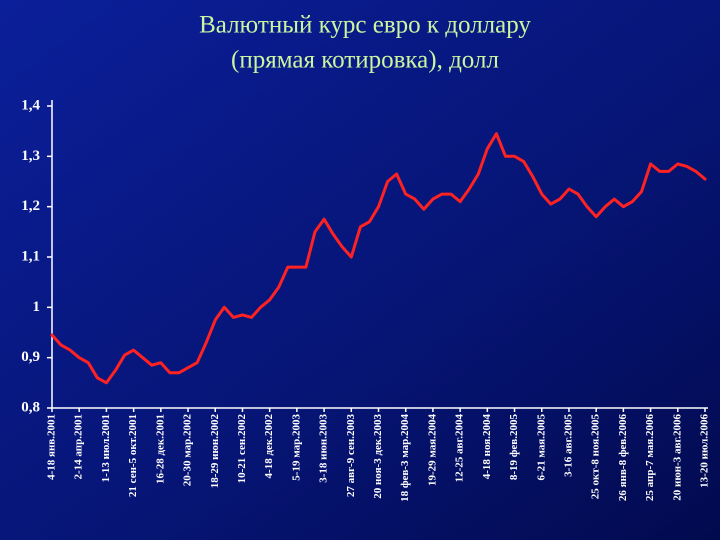  Describe the element at coordinates (106, 448) in the screenshot. I see `x-tick-label: 1-13 июл.2001` at that location.